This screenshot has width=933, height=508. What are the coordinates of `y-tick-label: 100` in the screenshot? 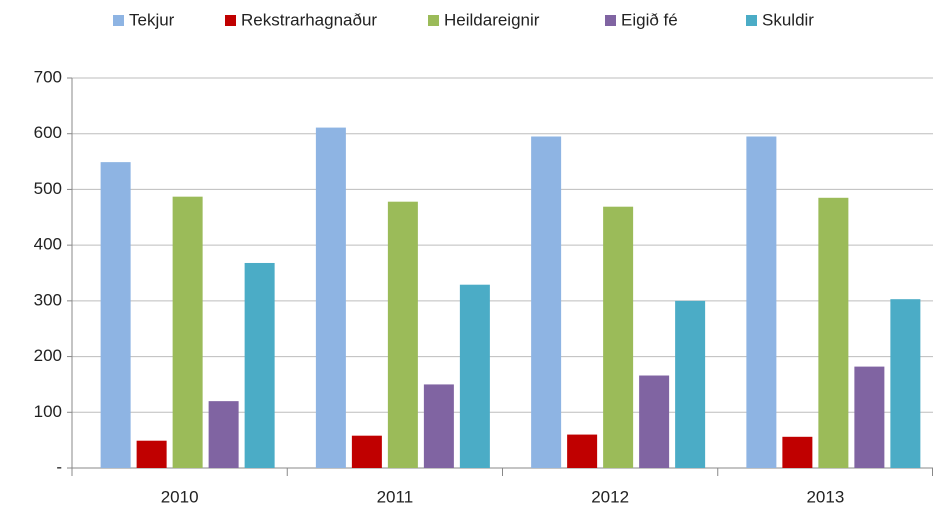 It's located at (48, 411).